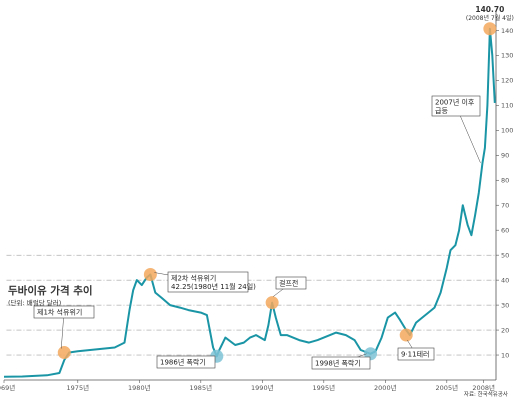  Describe the element at coordinates (50, 290) in the screenshot. I see `chart-title: 두바이유 가격 추이` at that location.